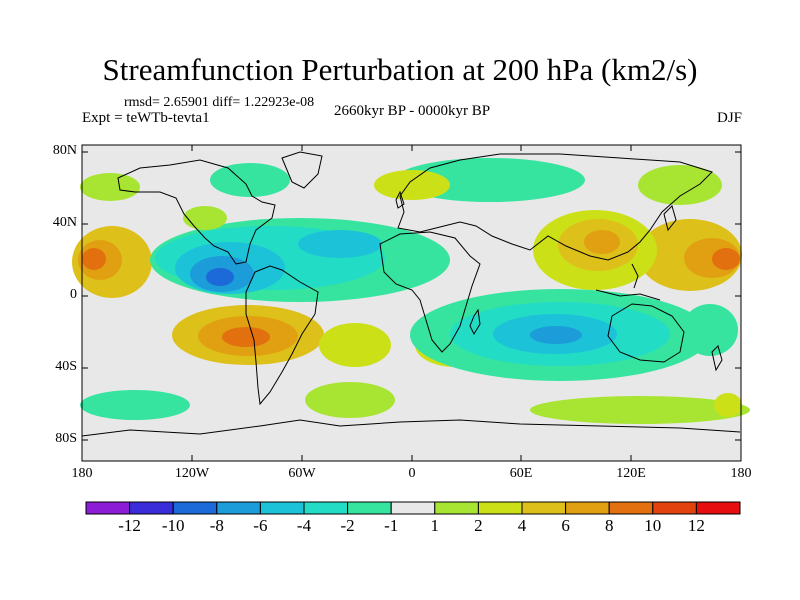 The image size is (800, 600). What do you see at coordinates (435, 525) in the screenshot?
I see `colorbar-tick-label: 1` at bounding box center [435, 525].